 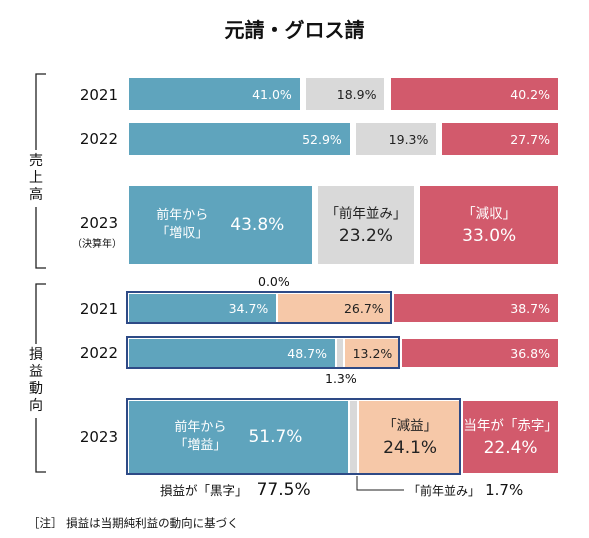 What do you see at coordinates (272, 94) in the screenshot?
I see `segment-value: 41.0%` at bounding box center [272, 94].